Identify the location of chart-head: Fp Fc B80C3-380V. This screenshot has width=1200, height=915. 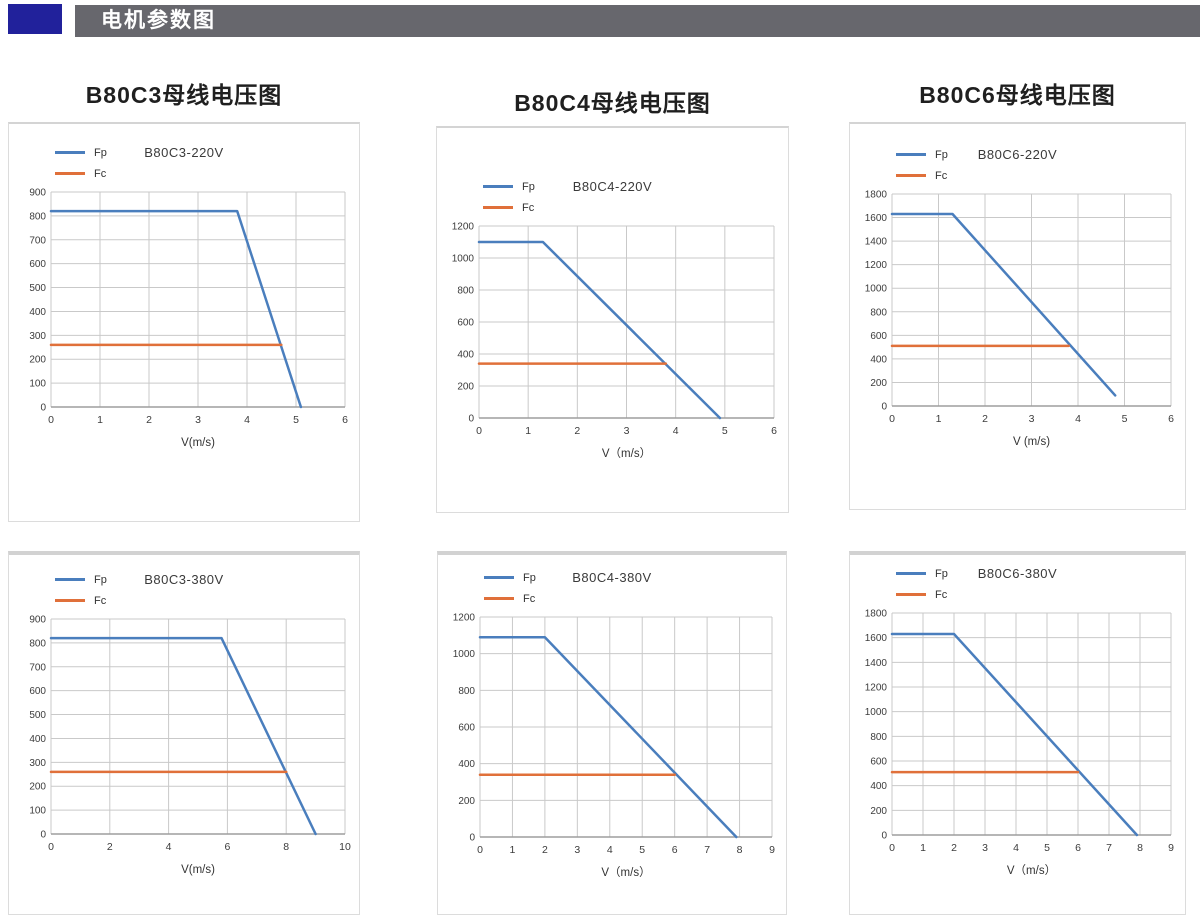
(184, 591).